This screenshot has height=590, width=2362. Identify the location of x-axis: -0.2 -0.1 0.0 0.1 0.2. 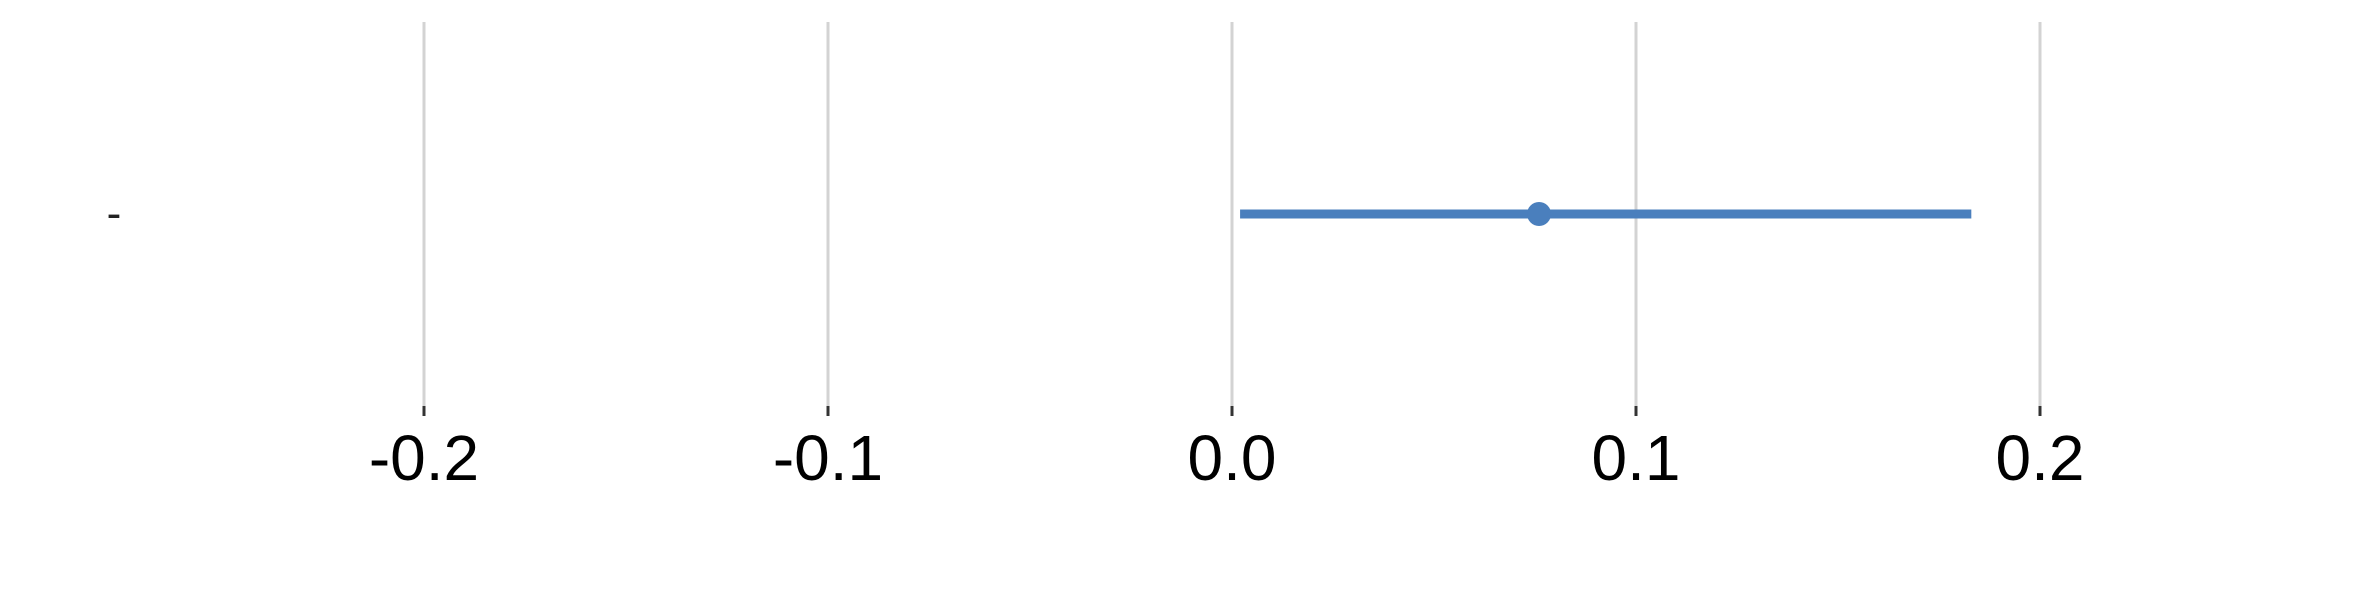
(1227, 450).